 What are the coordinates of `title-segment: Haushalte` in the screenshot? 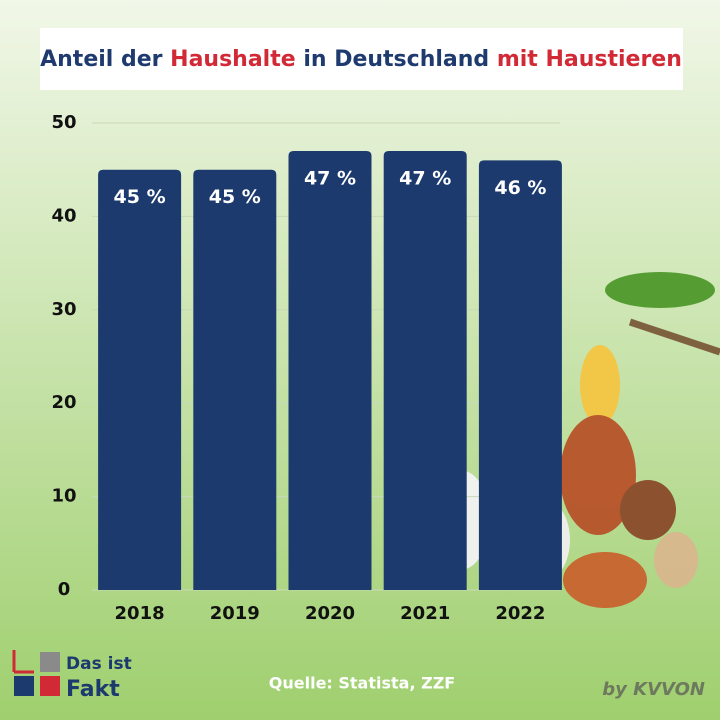 It's located at (233, 59).